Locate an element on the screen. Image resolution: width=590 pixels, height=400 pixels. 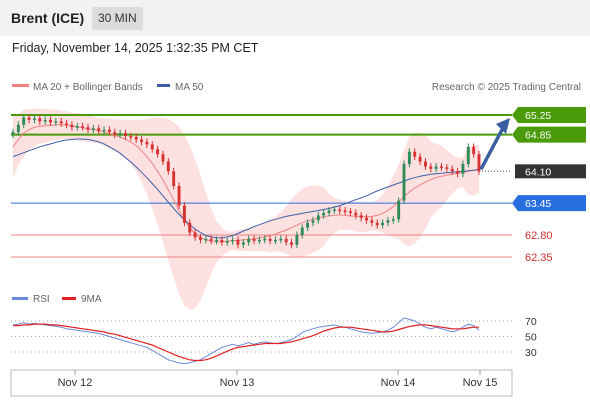
resistance-label: 65.25 is located at coordinates (538, 116).